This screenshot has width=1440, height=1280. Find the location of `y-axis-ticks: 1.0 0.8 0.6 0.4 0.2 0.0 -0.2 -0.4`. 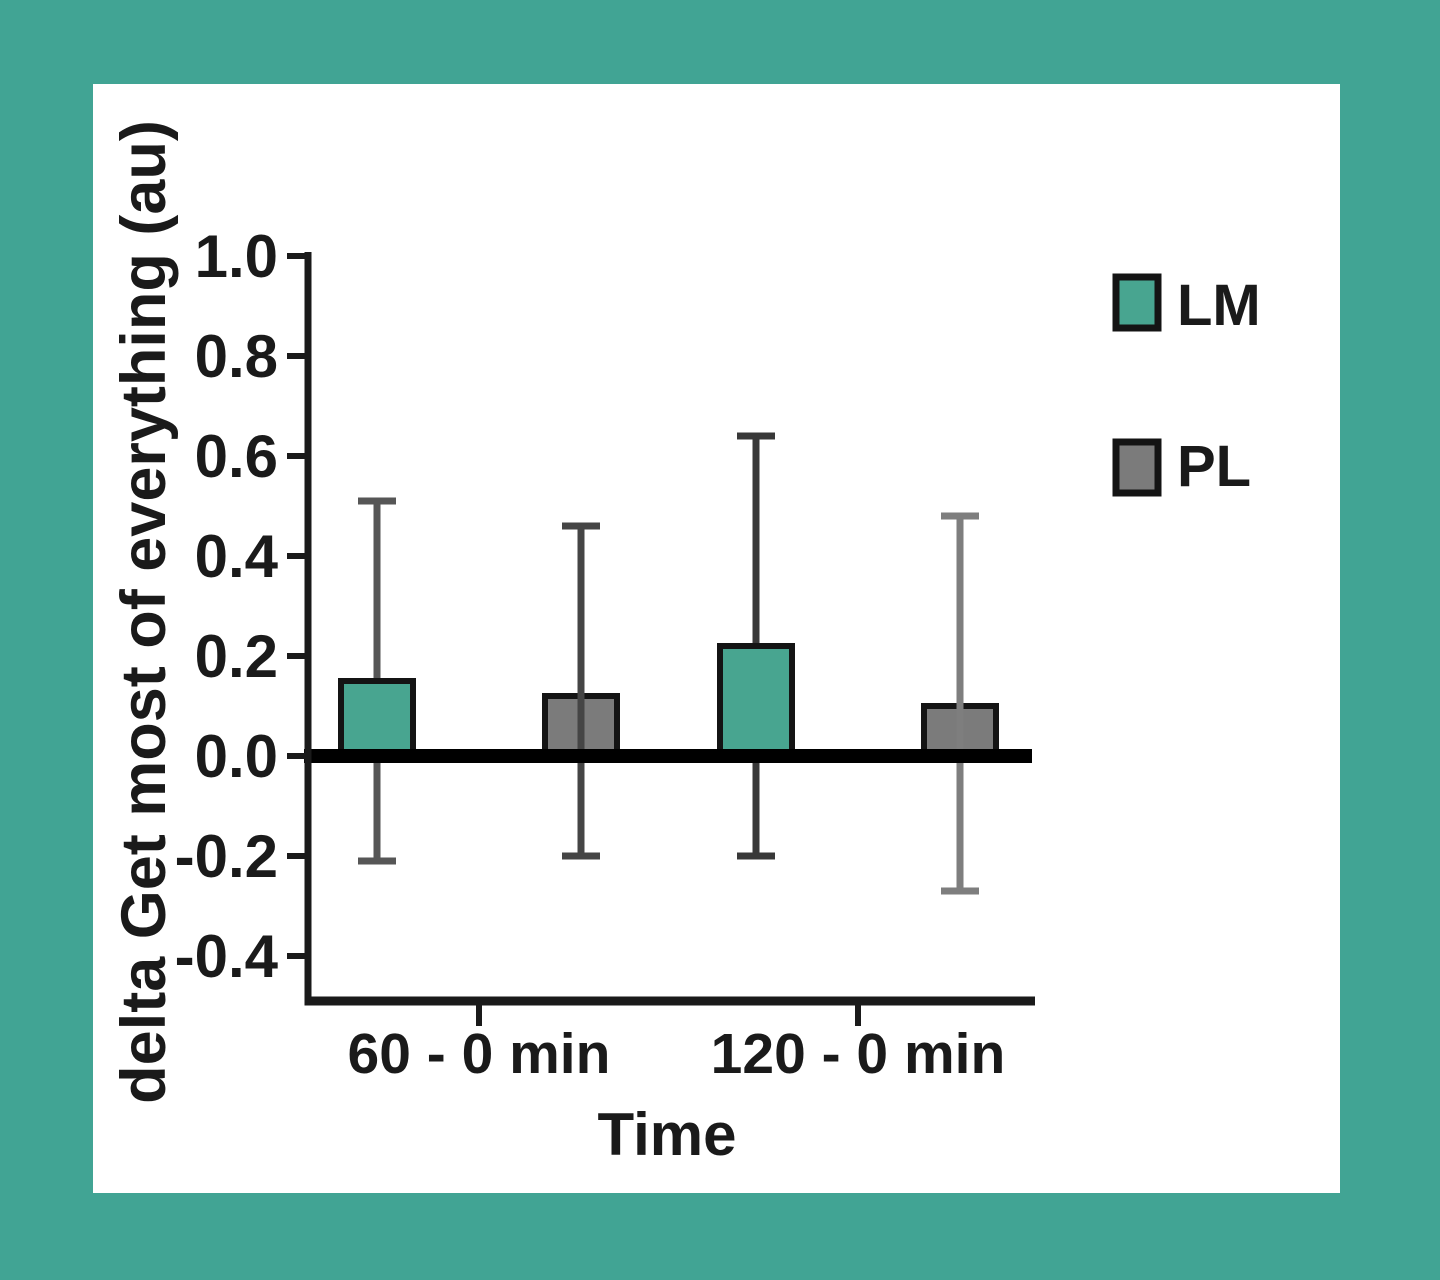

y-axis-ticks: 1.0 0.8 0.6 0.4 0.2 0.0 -0.2 -0.4 is located at coordinates (240, 606).